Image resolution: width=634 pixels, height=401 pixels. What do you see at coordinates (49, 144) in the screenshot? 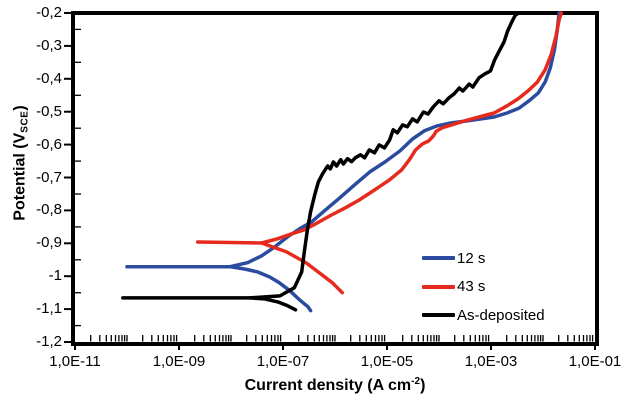
I see `y-tick-label: -0,6` at bounding box center [49, 144].